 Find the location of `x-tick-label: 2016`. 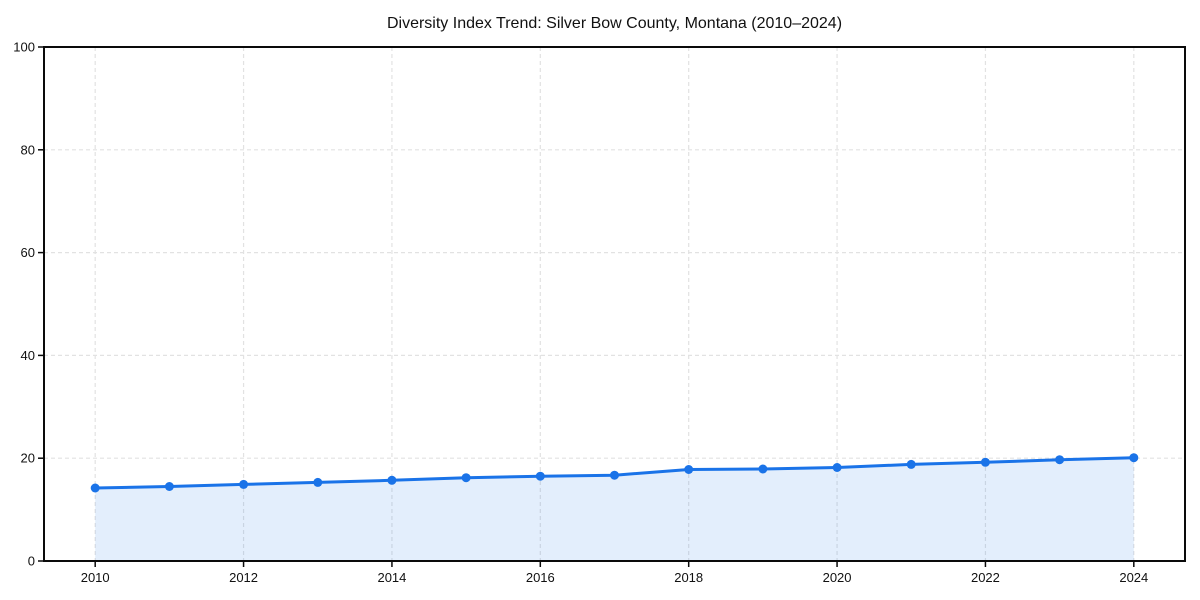

x-tick-label: 2016 is located at coordinates (540, 577).